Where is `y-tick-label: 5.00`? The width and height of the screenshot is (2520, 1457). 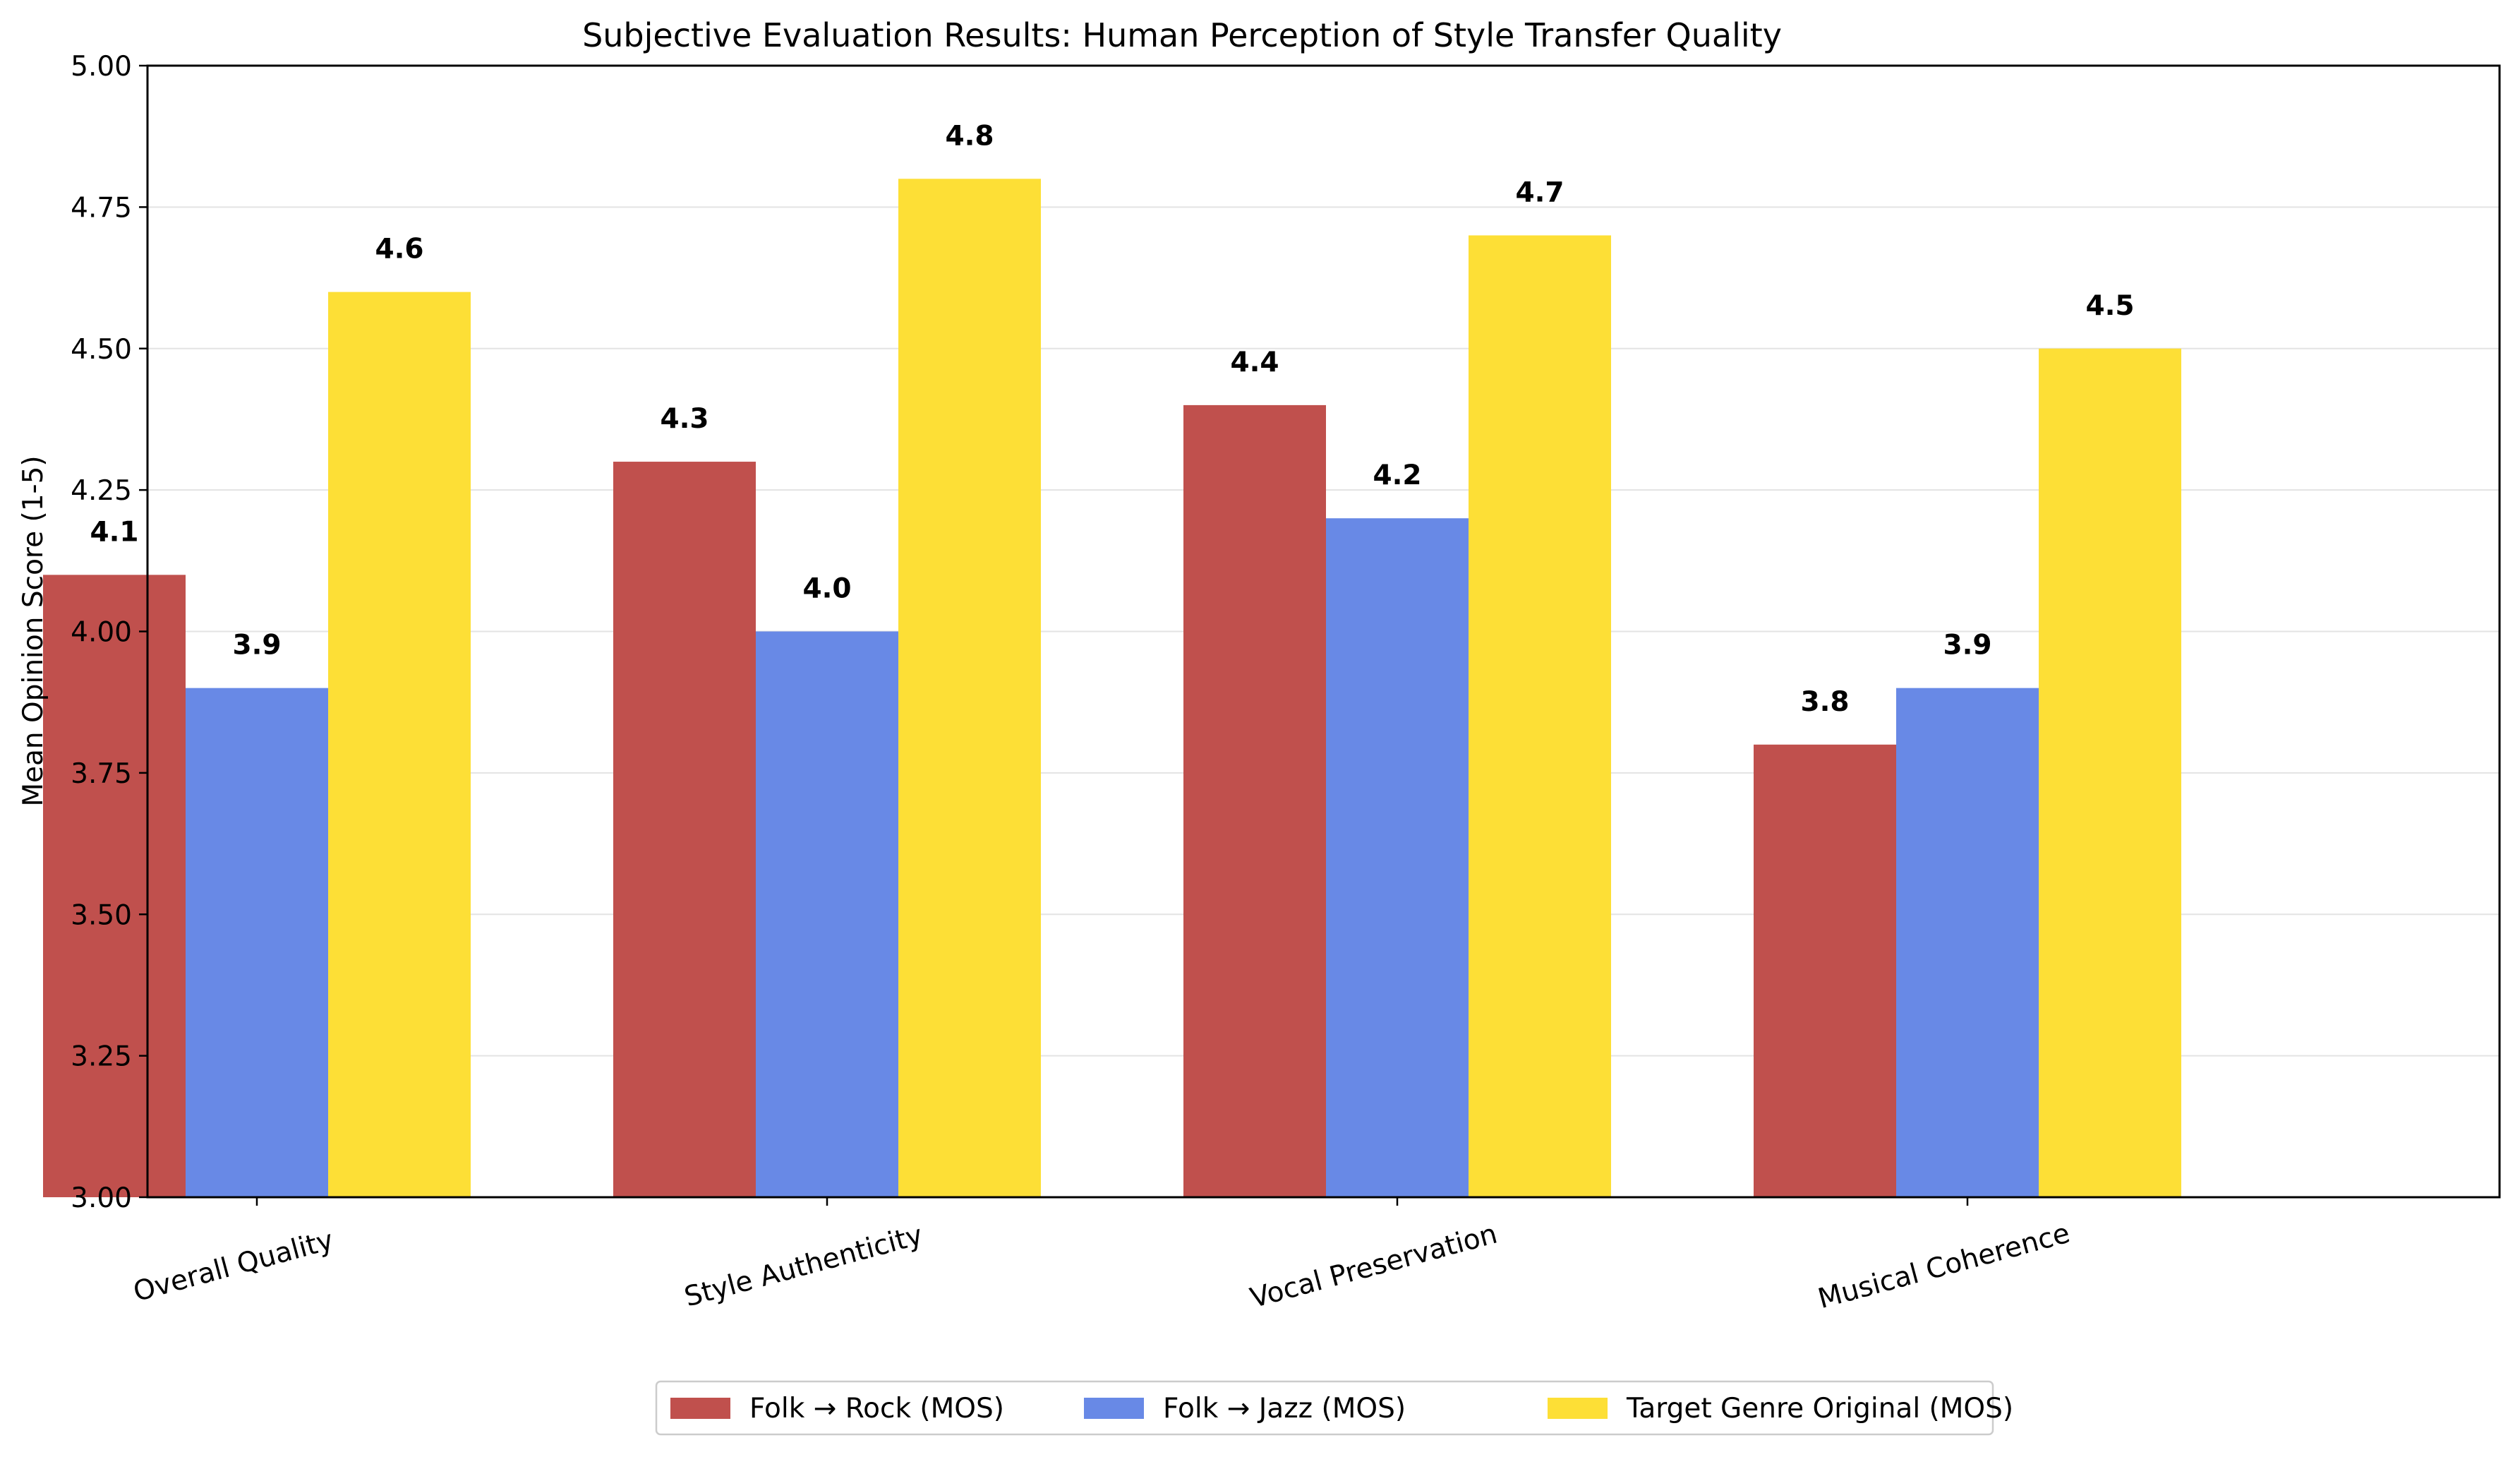 y-tick-label: 5.00 is located at coordinates (101, 67).